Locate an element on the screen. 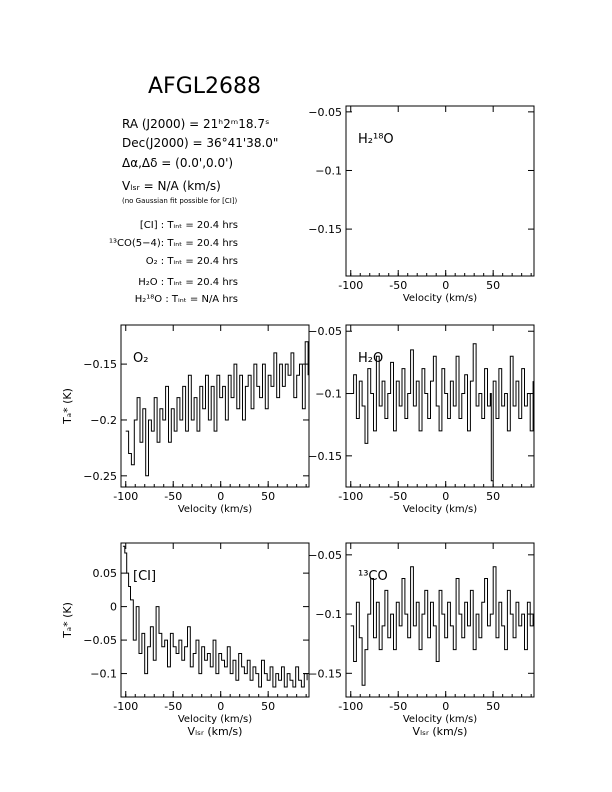  integration-o2: O₂ : Tᵢₙₜ = 20.4 hrs is located at coordinates (192, 261).